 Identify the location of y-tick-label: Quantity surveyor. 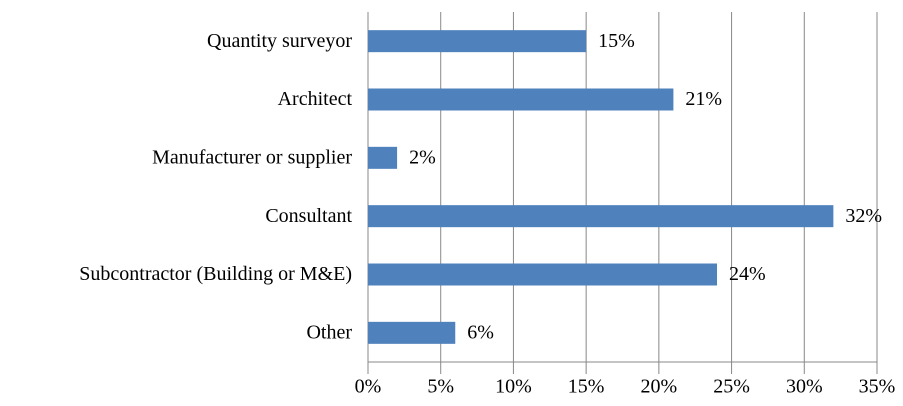
(279, 41).